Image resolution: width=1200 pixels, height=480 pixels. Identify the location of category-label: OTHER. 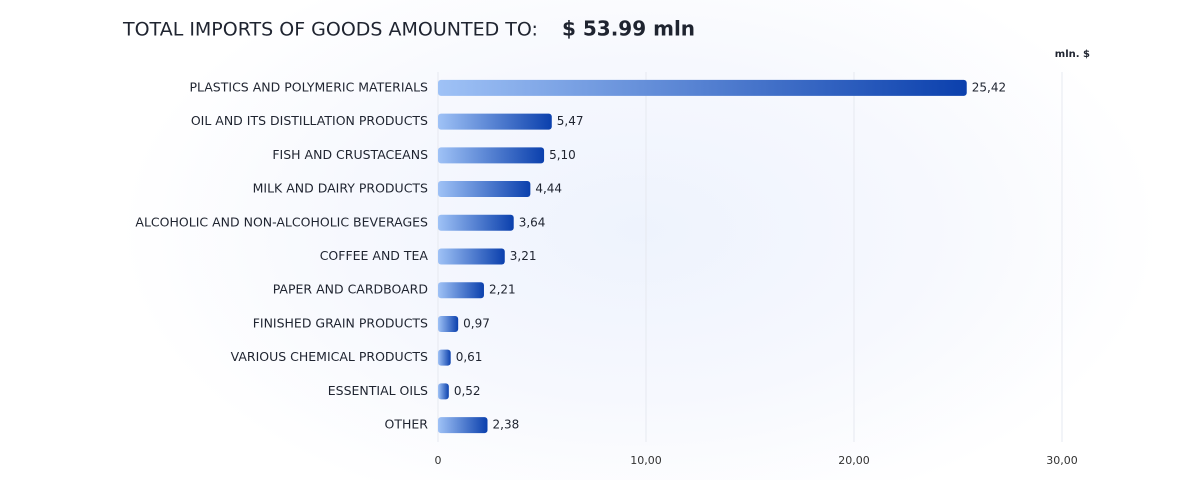
(407, 424).